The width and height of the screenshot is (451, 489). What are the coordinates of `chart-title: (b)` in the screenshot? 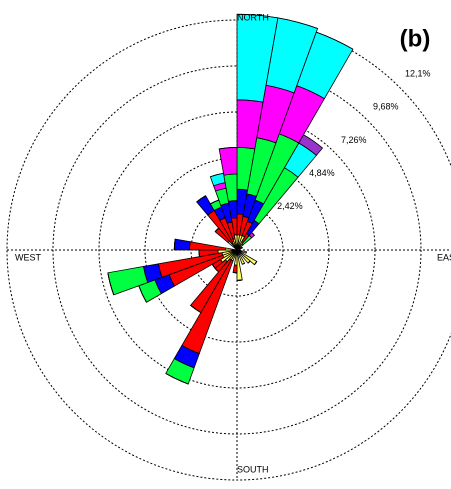 It's located at (415, 38).